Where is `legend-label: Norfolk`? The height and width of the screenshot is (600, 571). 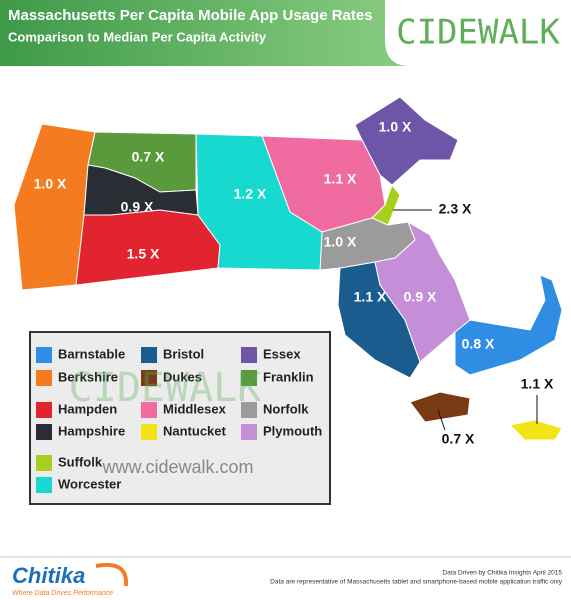
legend-label: Norfolk is located at coordinates (286, 408).